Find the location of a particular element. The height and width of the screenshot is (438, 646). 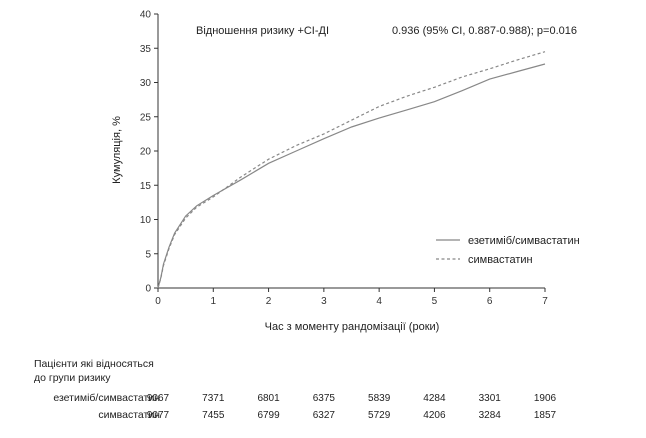

y-tick-label: 15 is located at coordinates (146, 186).